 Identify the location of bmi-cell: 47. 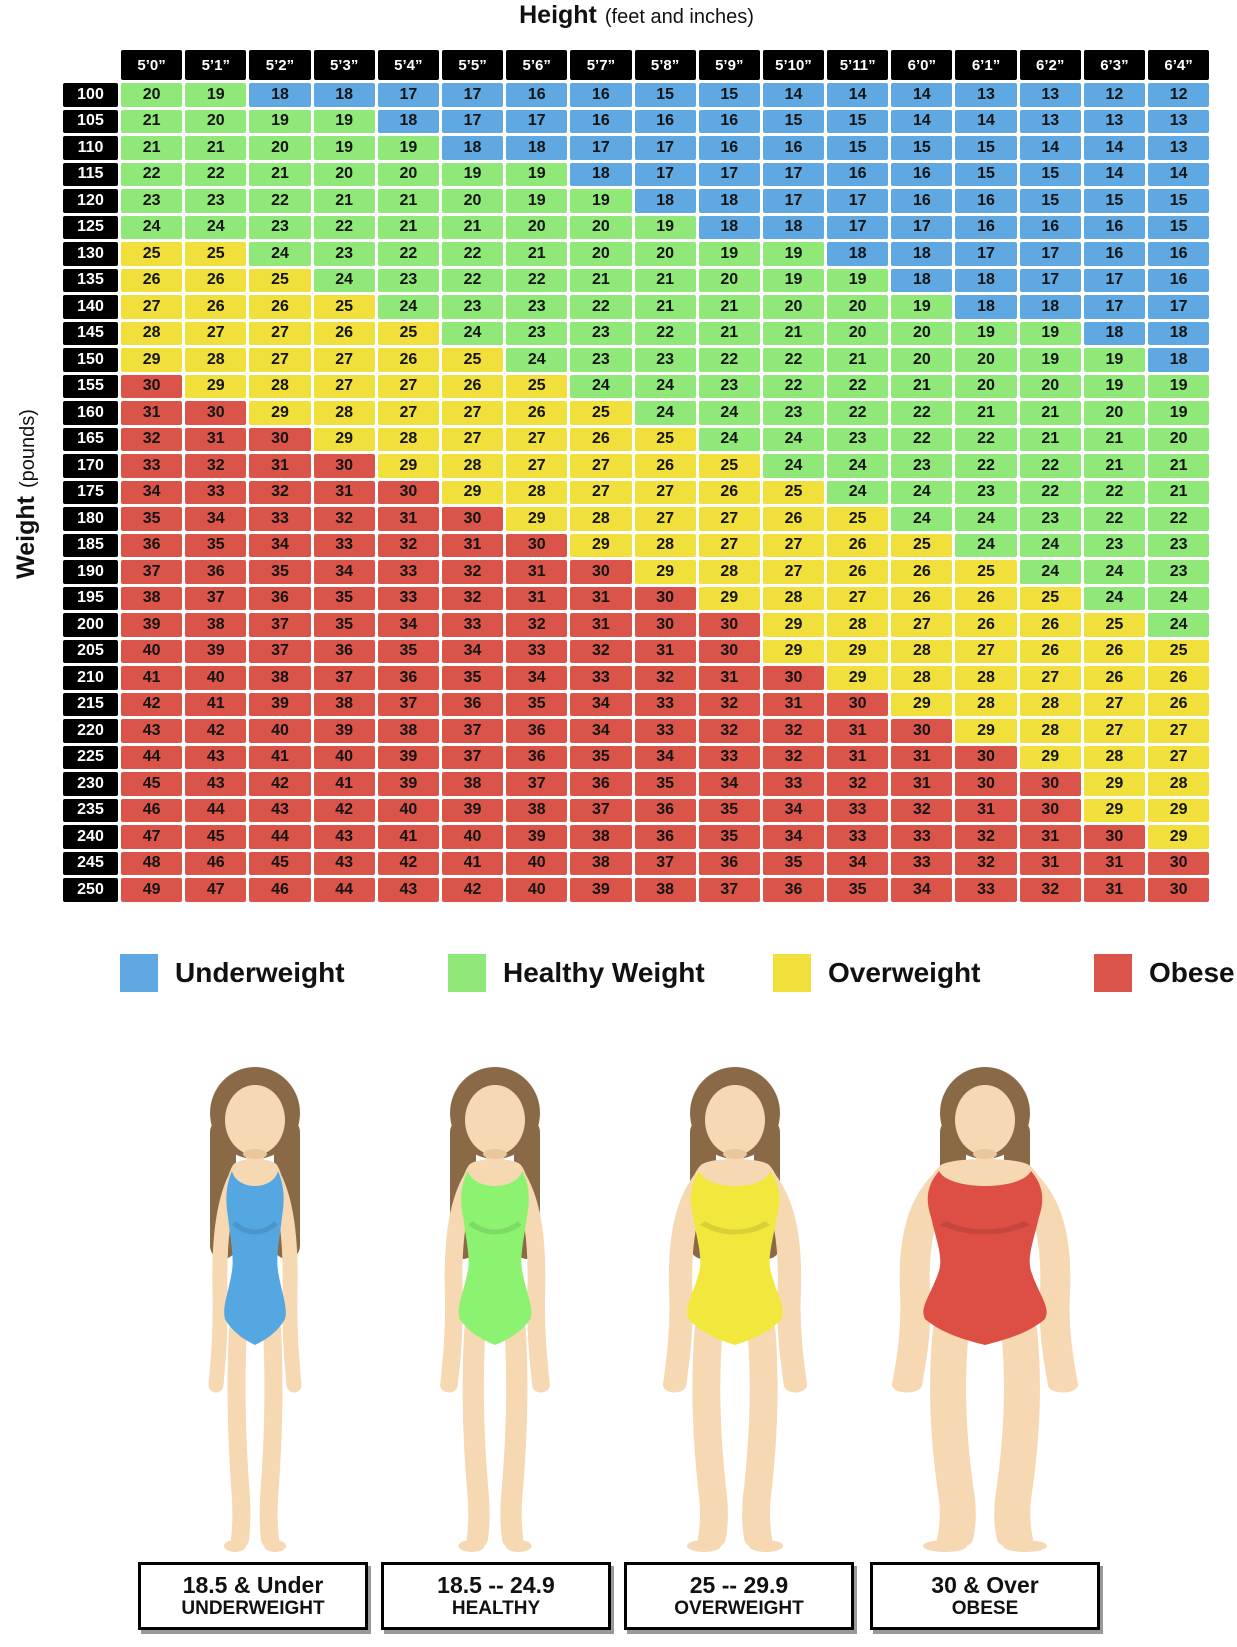
(216, 890).